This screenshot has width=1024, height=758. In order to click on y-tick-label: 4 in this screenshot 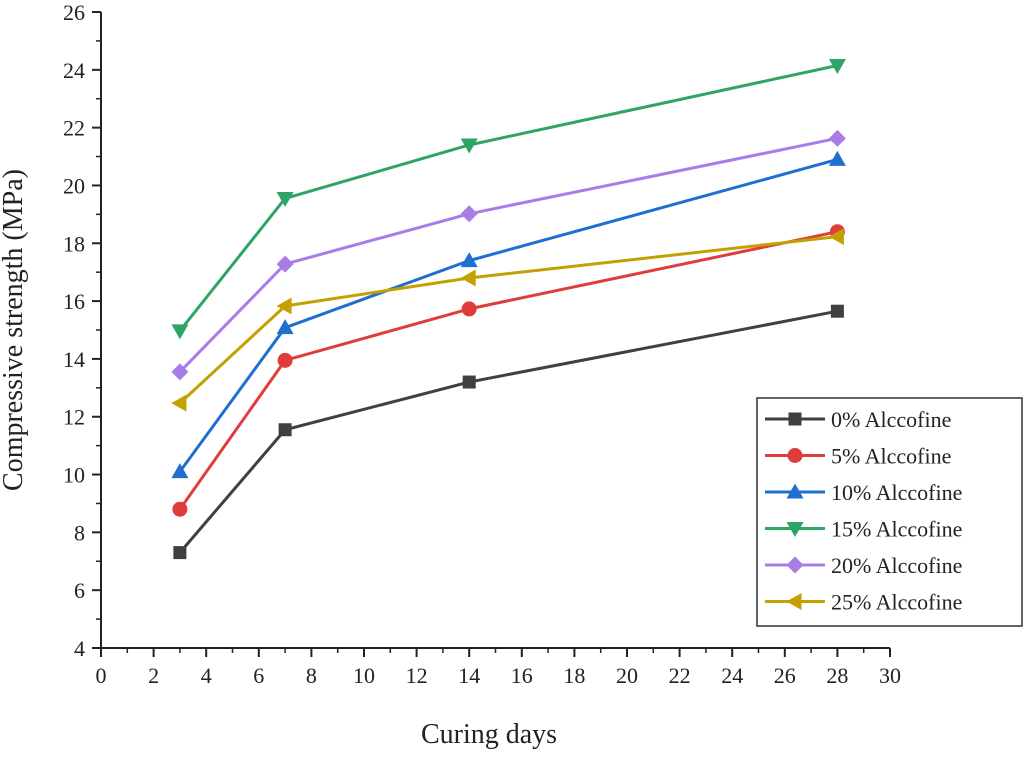, I will do `click(79, 648)`.